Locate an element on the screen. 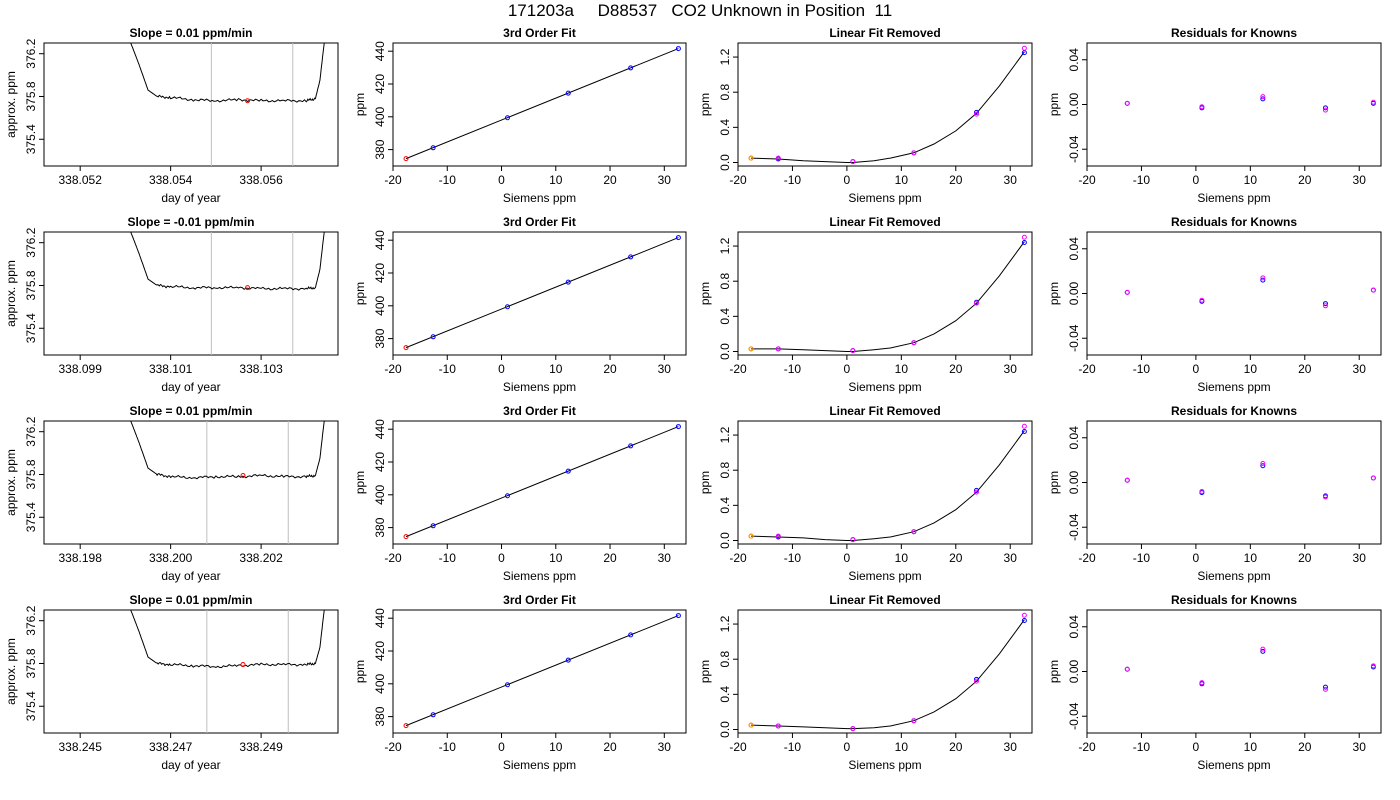  fit-curve is located at coordinates (888, 107).